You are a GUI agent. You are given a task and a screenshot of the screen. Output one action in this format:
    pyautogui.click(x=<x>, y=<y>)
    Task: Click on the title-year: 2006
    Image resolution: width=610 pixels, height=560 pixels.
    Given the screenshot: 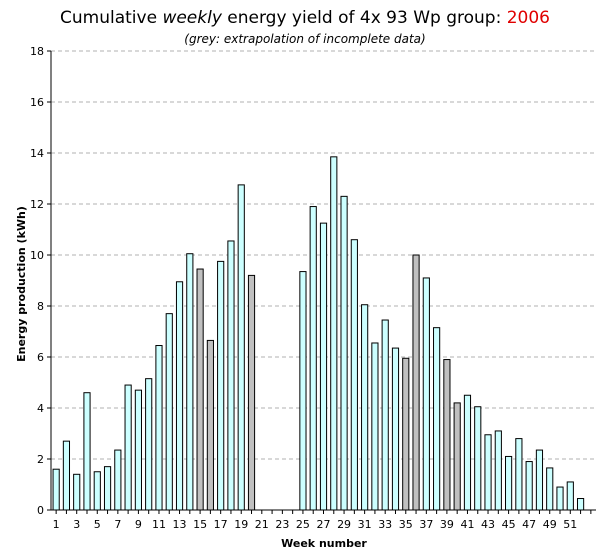 What is the action you would take?
    pyautogui.click(x=528, y=18)
    